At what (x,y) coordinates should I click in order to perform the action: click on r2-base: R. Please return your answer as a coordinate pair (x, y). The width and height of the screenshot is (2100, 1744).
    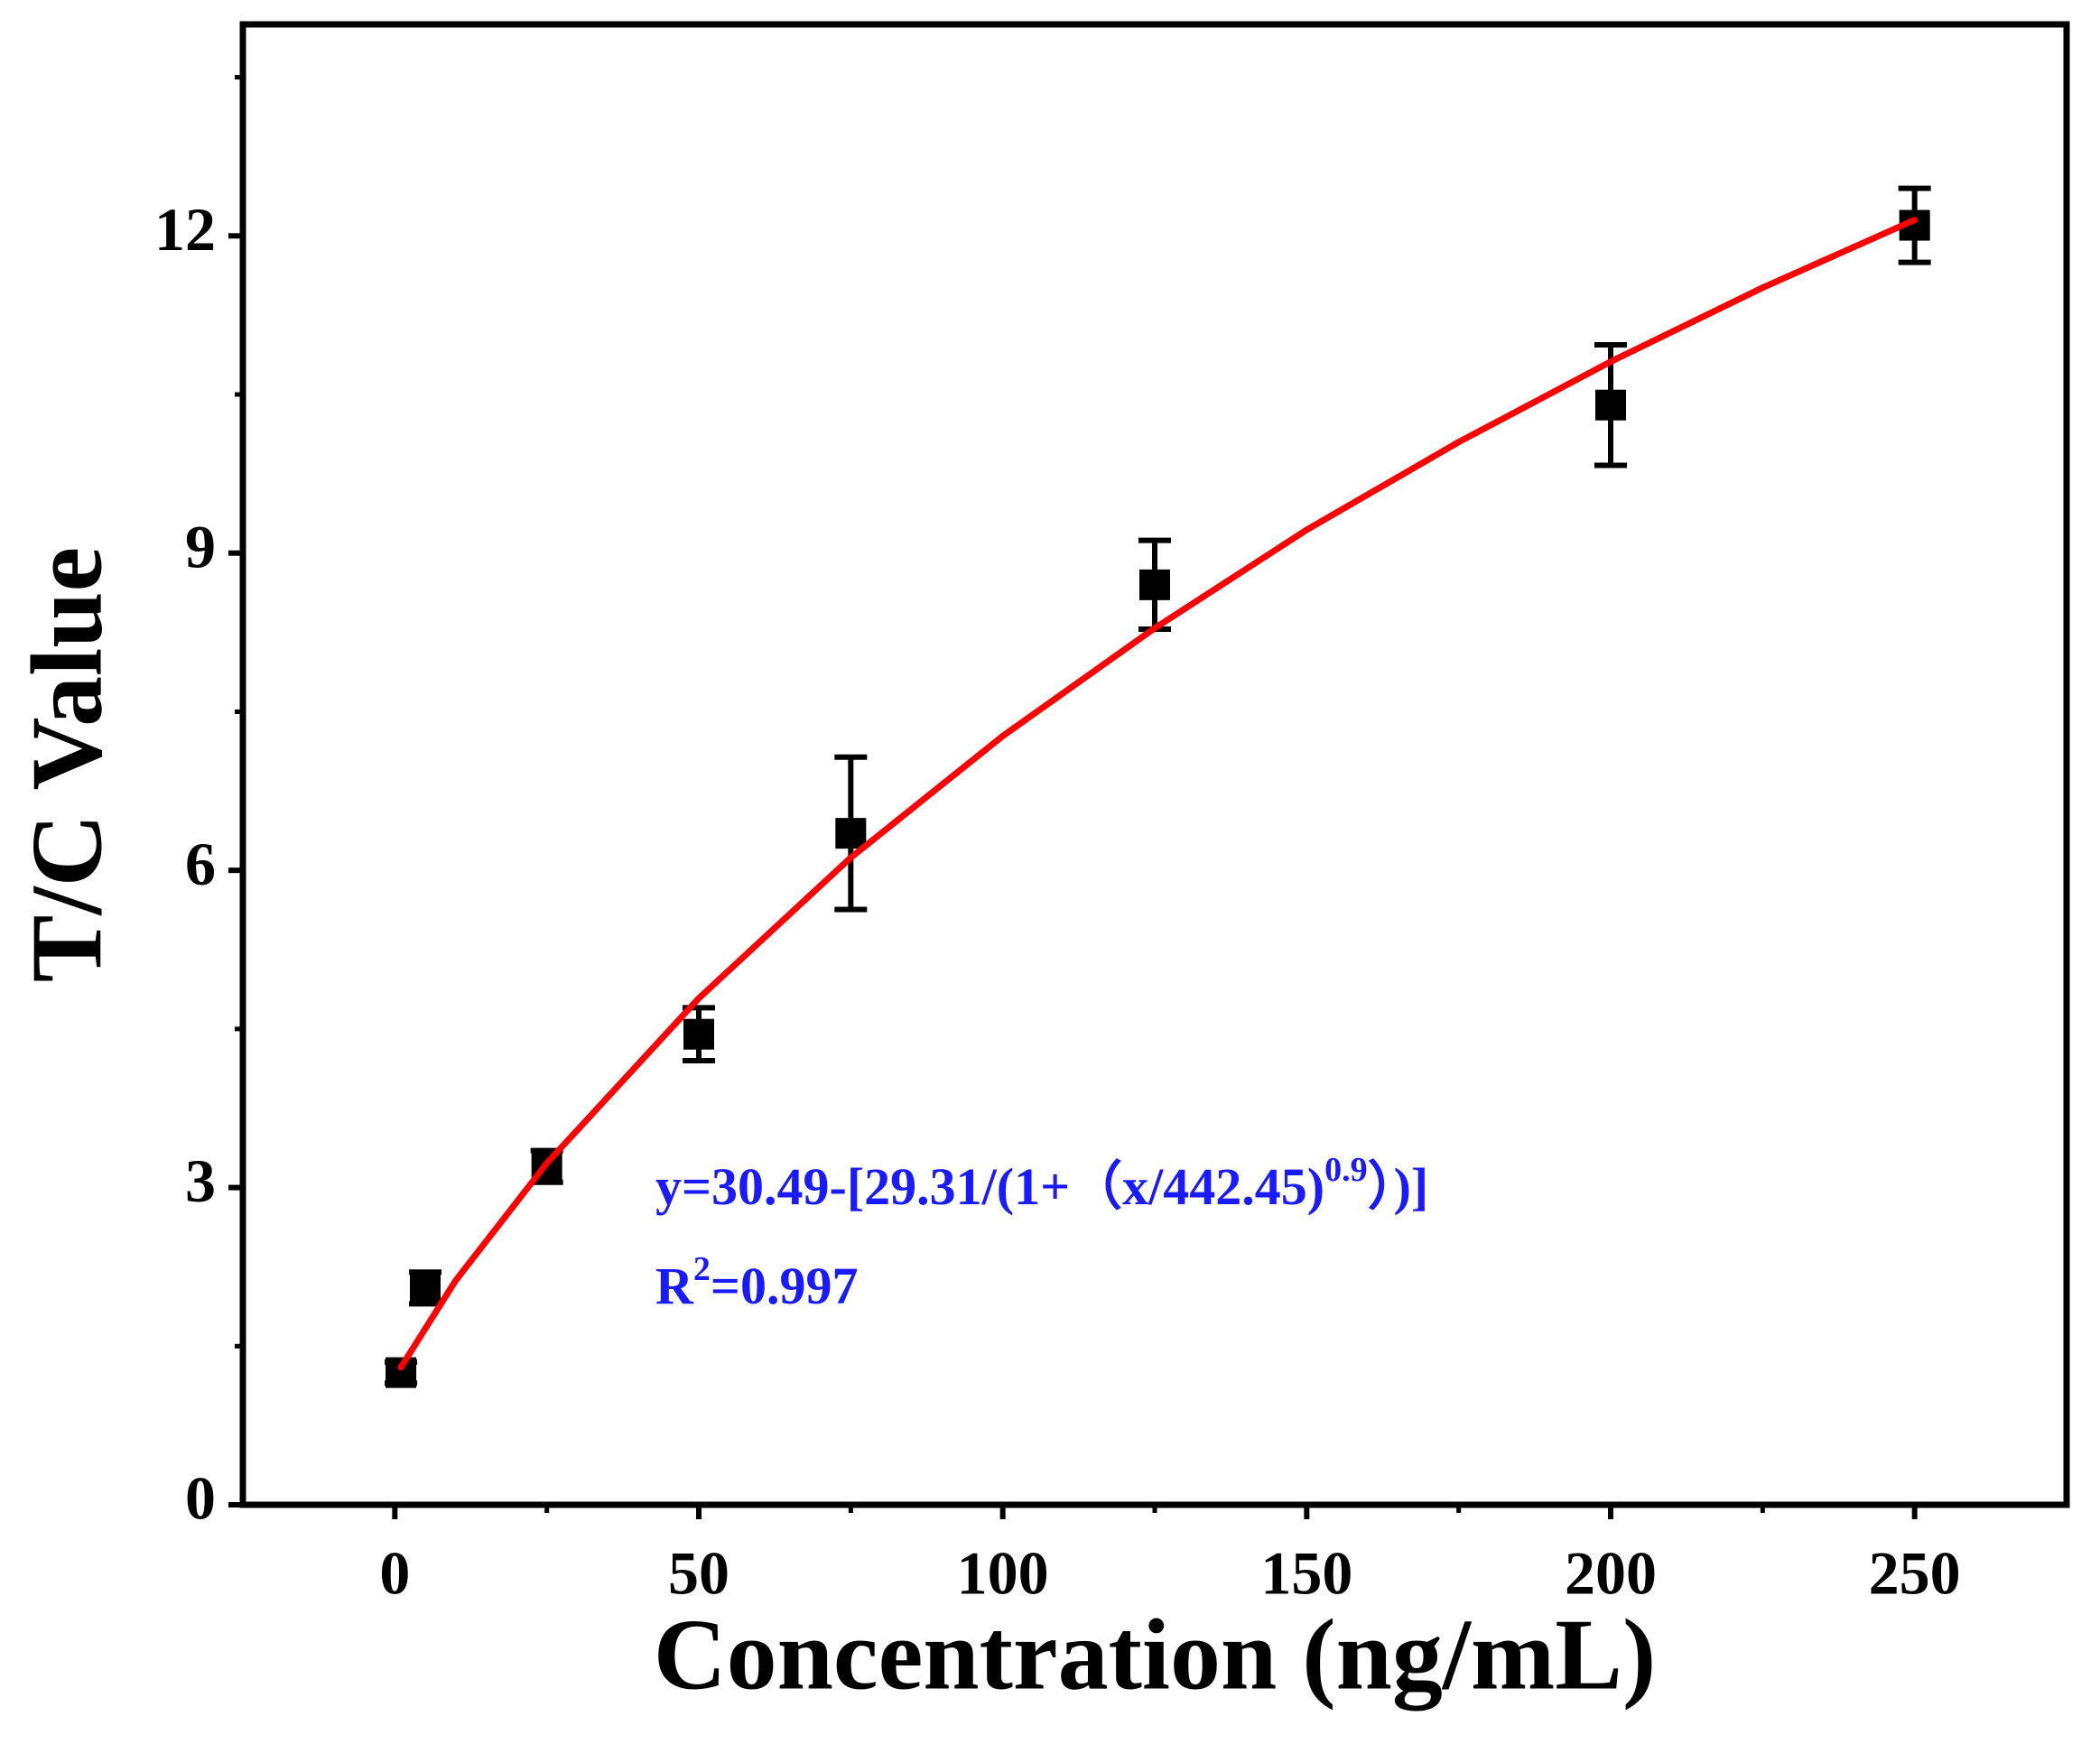
    Looking at the image, I should click on (675, 1286).